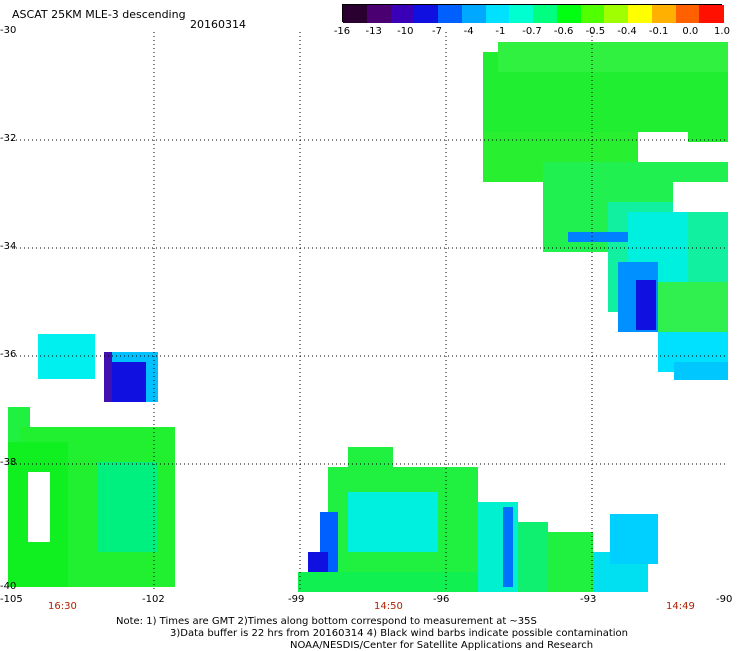  Describe the element at coordinates (724, 599) in the screenshot. I see `x-tick-label: -90` at that location.